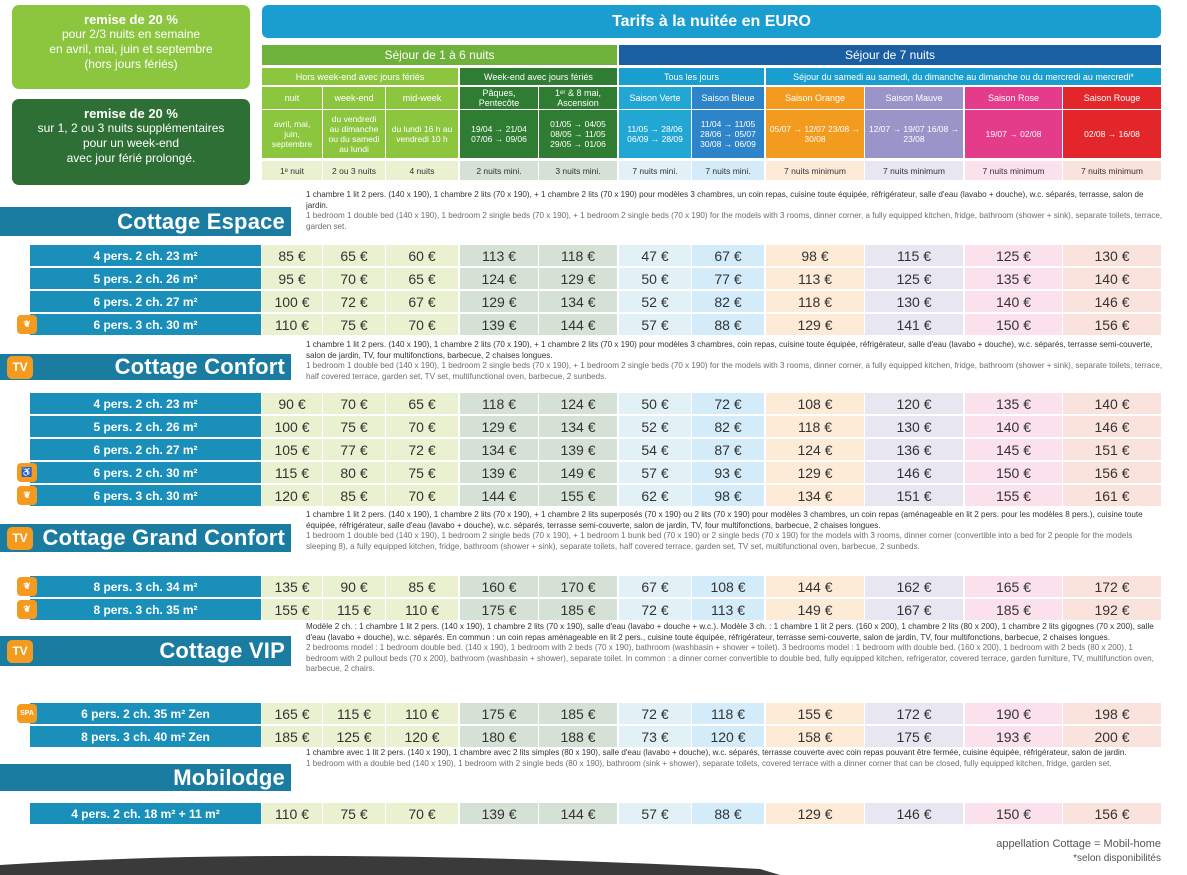 Image resolution: width=1187 pixels, height=875 pixels. What do you see at coordinates (914, 609) in the screenshot?
I see `price-cell: 167 €` at bounding box center [914, 609].